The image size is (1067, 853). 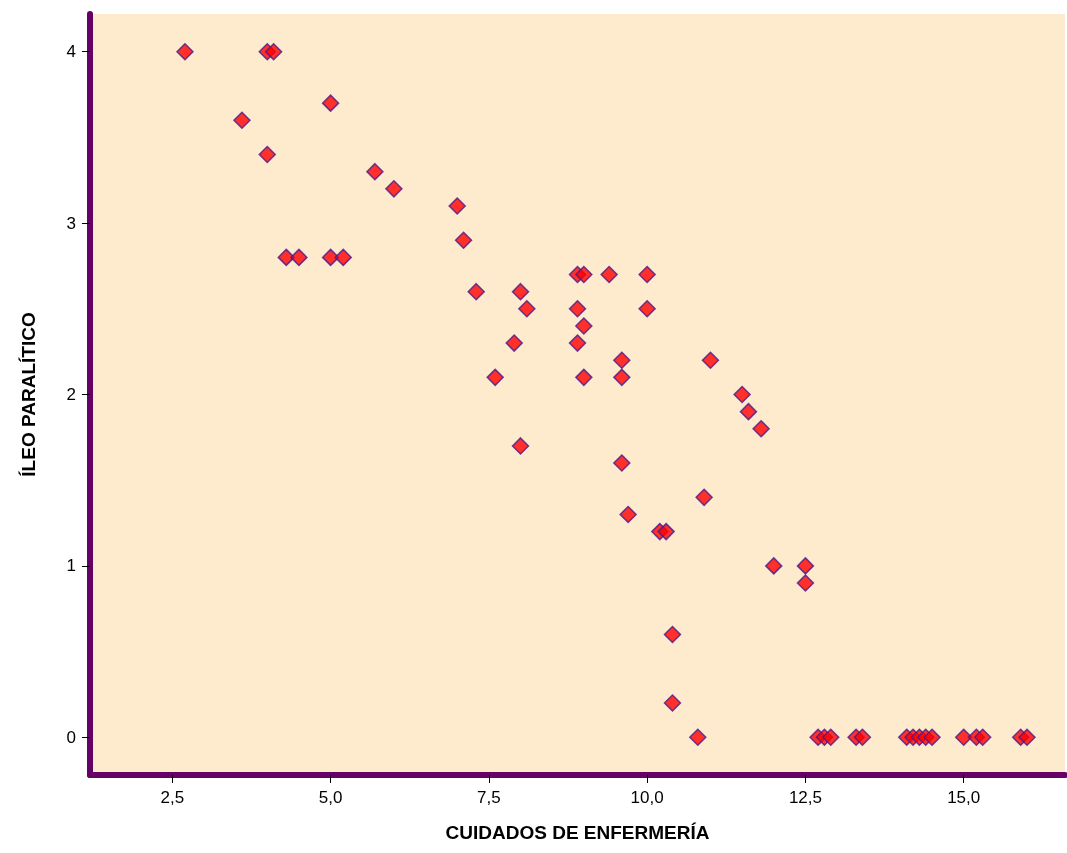 I want to click on x-tick-label: 12,5, so click(x=805, y=797).